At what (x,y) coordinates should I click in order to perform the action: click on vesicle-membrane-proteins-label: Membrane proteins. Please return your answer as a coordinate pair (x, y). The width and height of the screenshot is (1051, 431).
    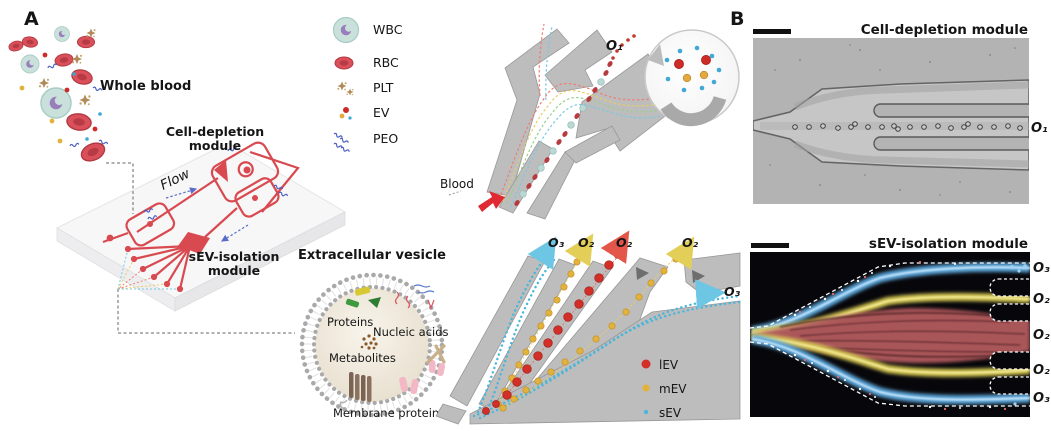
    Looking at the image, I should click on (389, 413).